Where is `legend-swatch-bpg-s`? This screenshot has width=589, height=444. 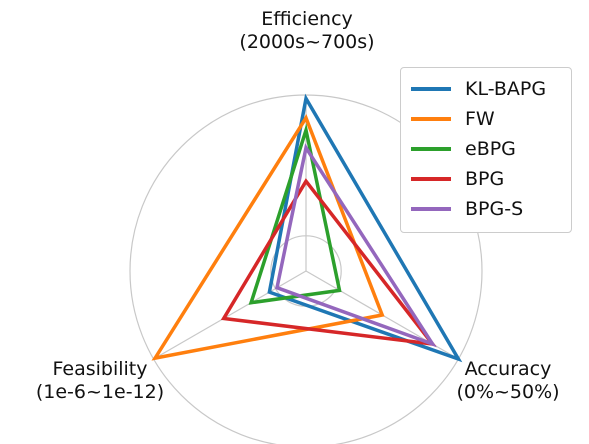 legend-swatch-bpg-s is located at coordinates (431, 209).